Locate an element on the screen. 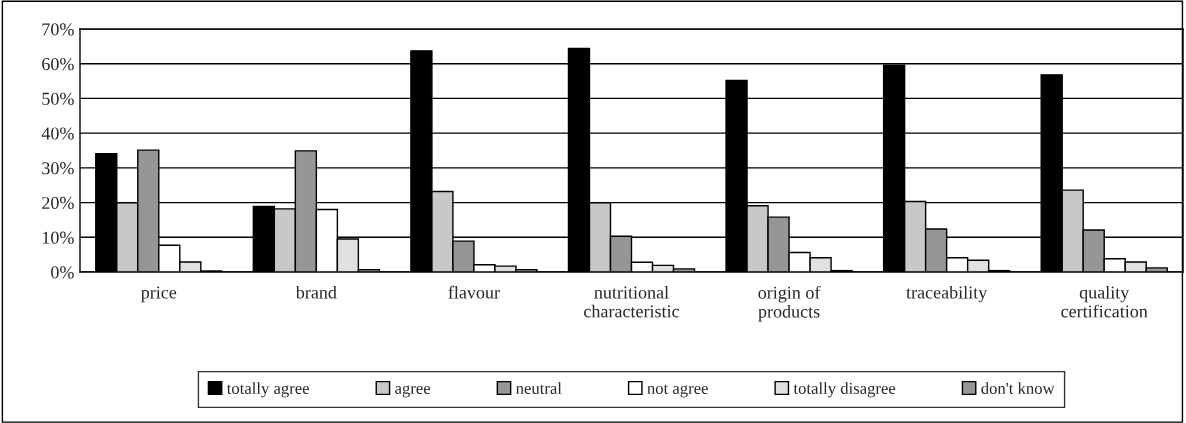 Image resolution: width=1186 pixels, height=423 pixels. legend-label: neutral is located at coordinates (539, 388).